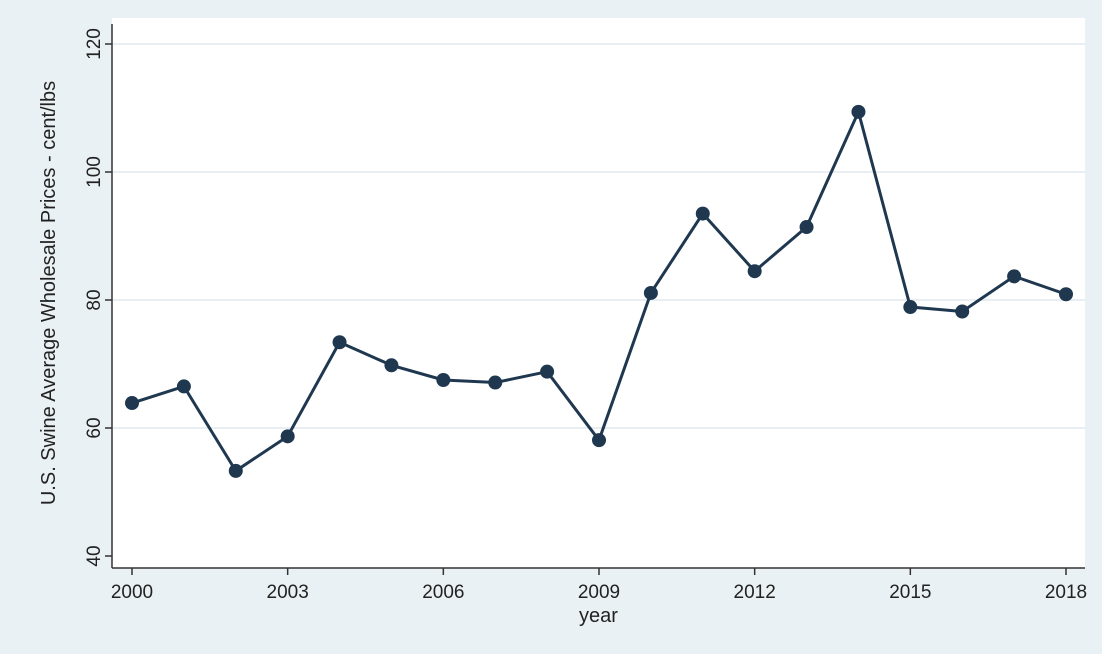 Image resolution: width=1102 pixels, height=659 pixels. What do you see at coordinates (910, 307) in the screenshot?
I see `data-point-2015` at bounding box center [910, 307].